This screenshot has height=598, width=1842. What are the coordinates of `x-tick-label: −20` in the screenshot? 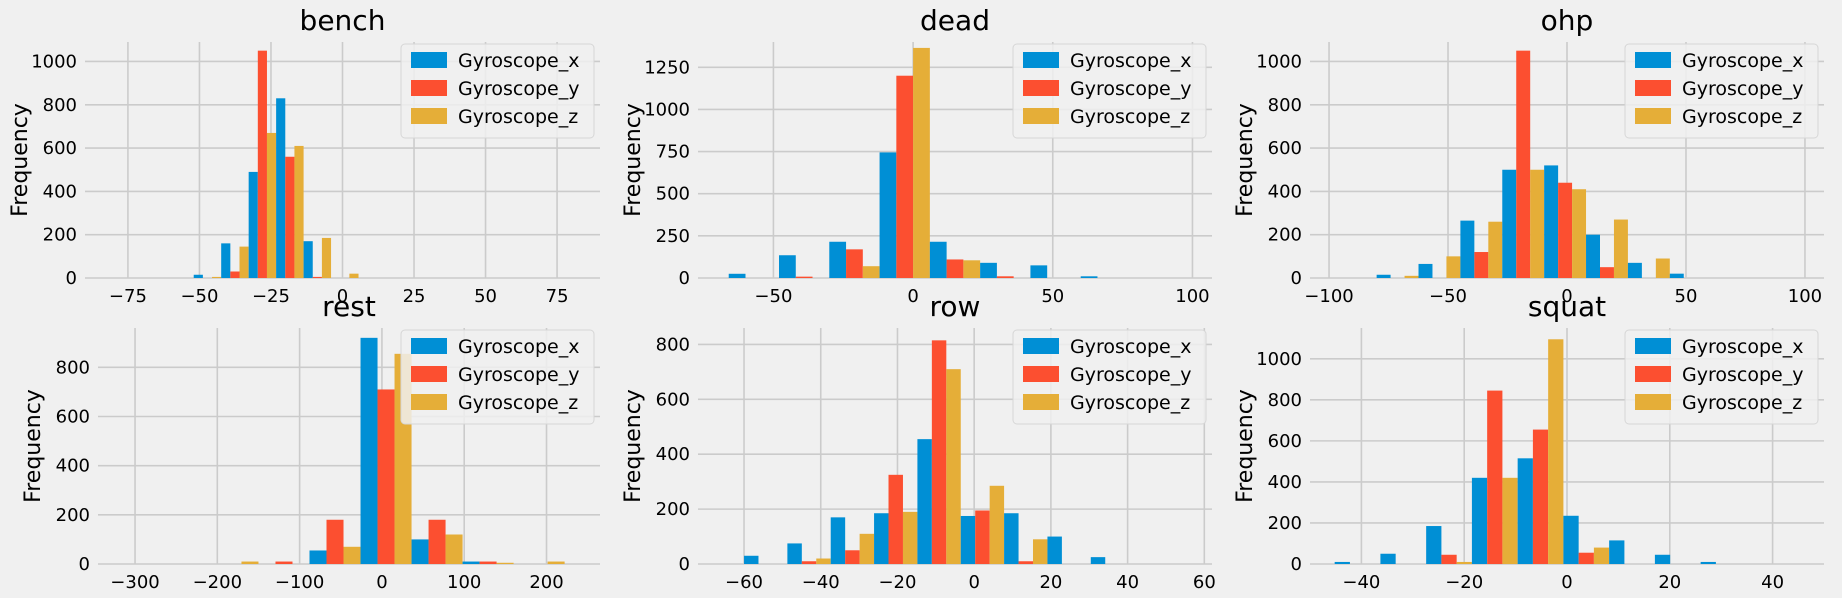 It's located at (897, 582).